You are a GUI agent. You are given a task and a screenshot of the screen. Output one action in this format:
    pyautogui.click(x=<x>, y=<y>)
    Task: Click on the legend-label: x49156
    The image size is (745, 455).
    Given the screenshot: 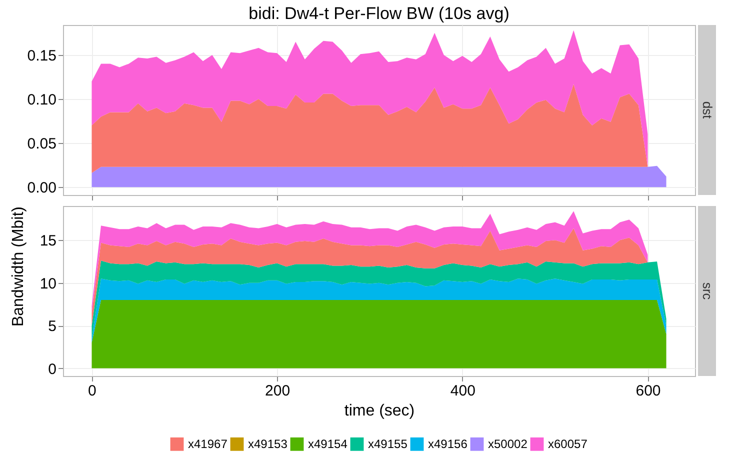 What is the action you would take?
    pyautogui.click(x=448, y=444)
    